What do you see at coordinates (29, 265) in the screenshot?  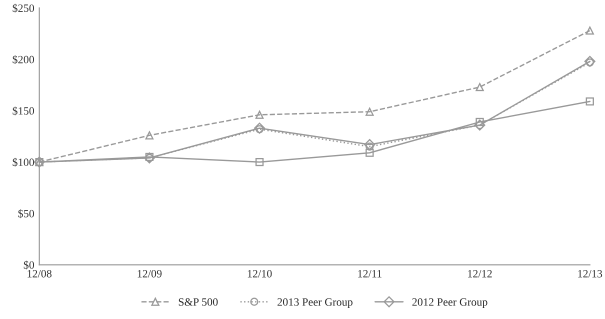 I see `y-tick-label: $0` at bounding box center [29, 265].